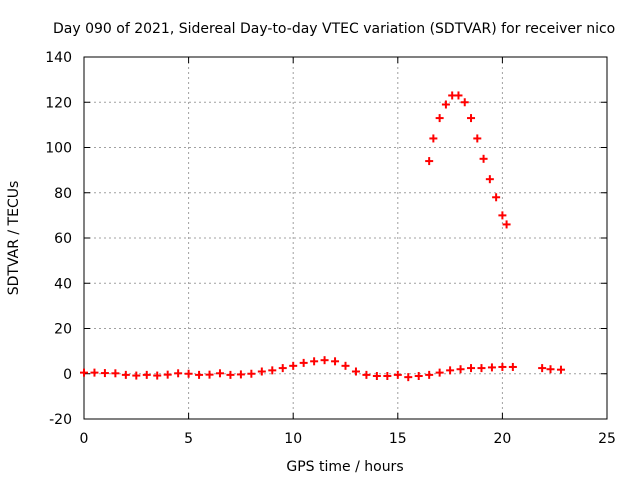 The height and width of the screenshot is (480, 640). Describe the element at coordinates (344, 467) in the screenshot. I see `x-axis-label: GPS time / hours` at that location.